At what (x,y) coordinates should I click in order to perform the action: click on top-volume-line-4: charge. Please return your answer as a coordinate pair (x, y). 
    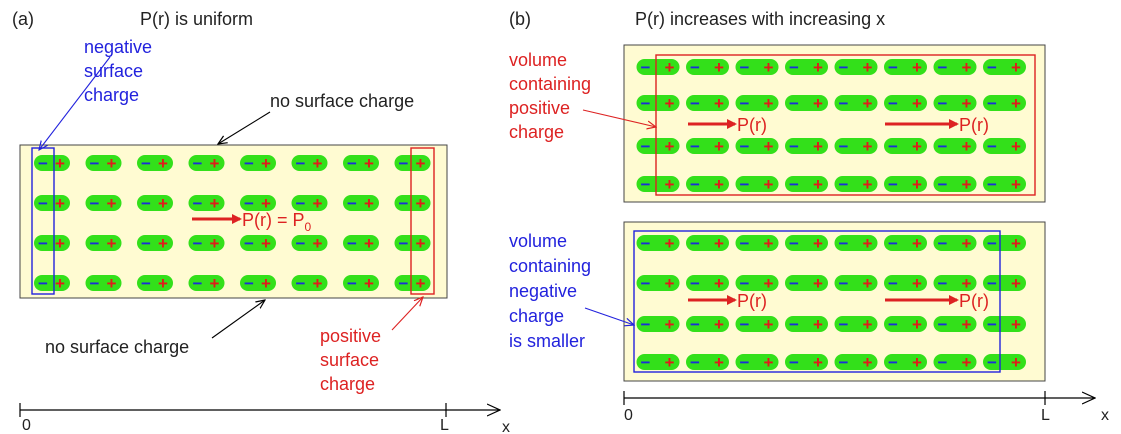
    Looking at the image, I should click on (536, 132).